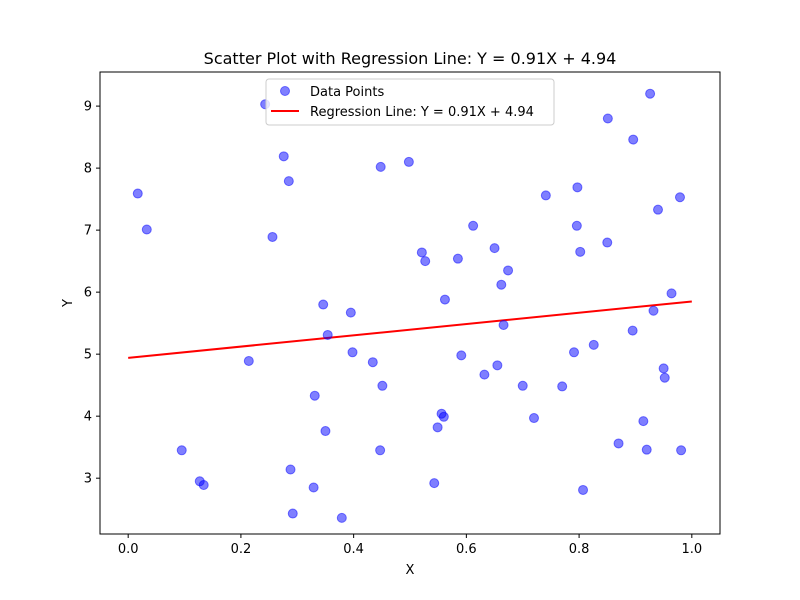 This screenshot has height=600, width=800. What do you see at coordinates (347, 92) in the screenshot?
I see `legend-label-data-points: Data Points` at bounding box center [347, 92].